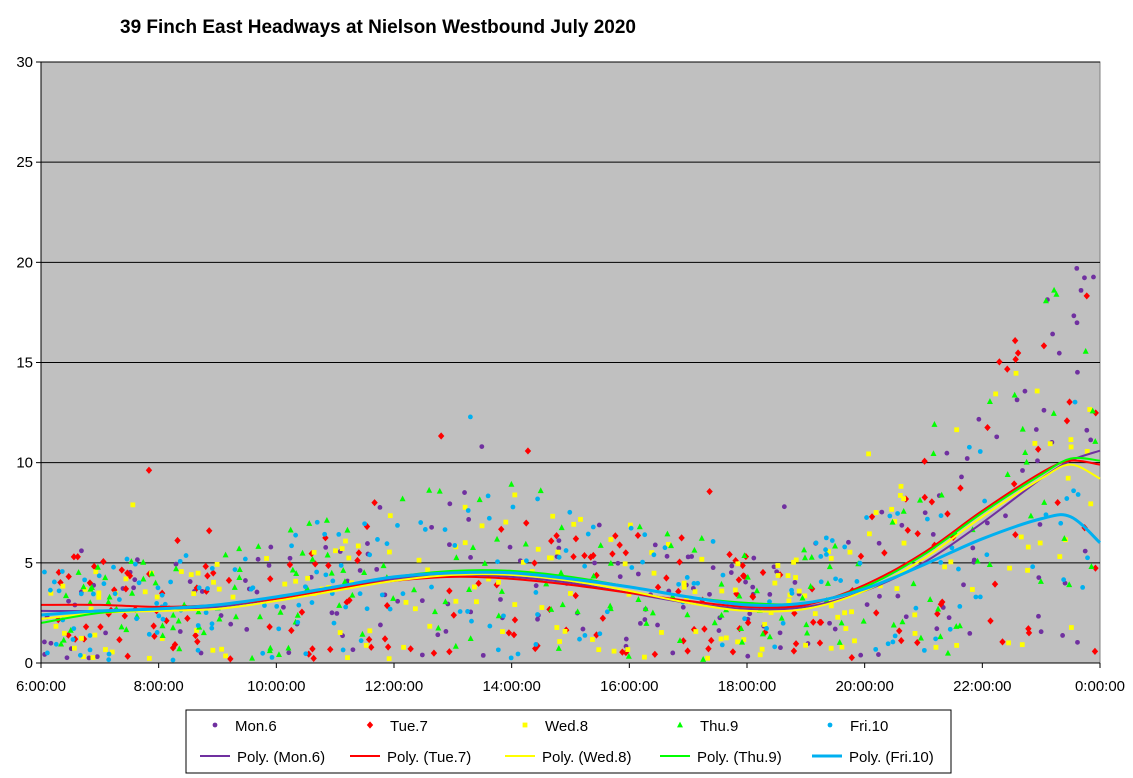  Describe the element at coordinates (891, 757) in the screenshot. I see `legend-label: Poly. (Fri.10)` at that location.